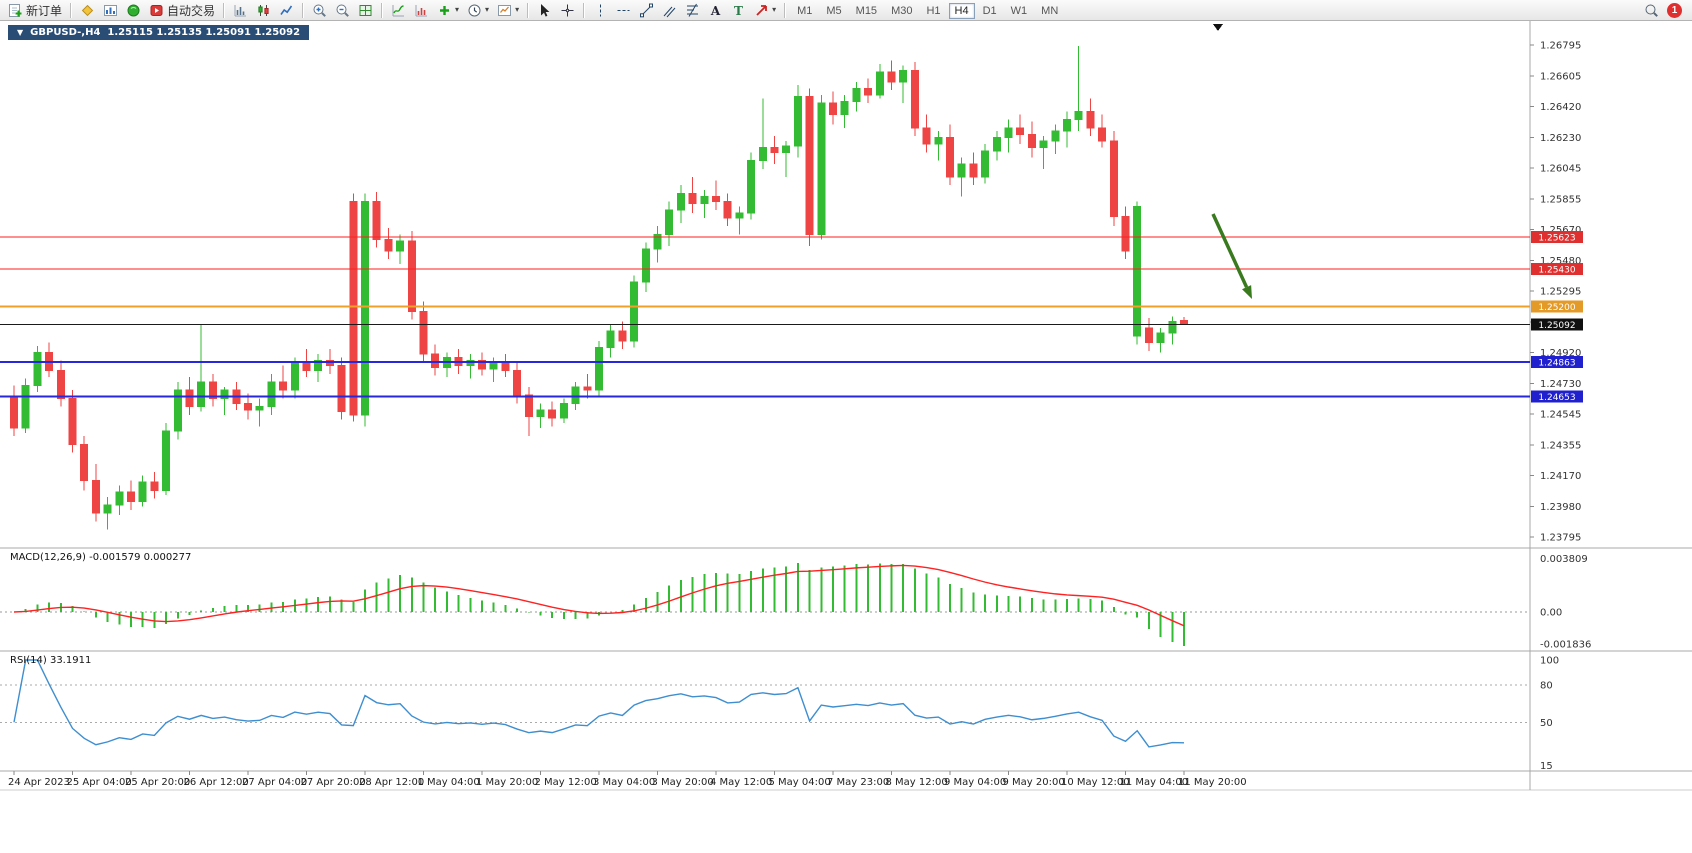 The height and width of the screenshot is (853, 1692). Describe the element at coordinates (683, 782) in the screenshot. I see `time-axis-label: 3 May 20:00` at that location.